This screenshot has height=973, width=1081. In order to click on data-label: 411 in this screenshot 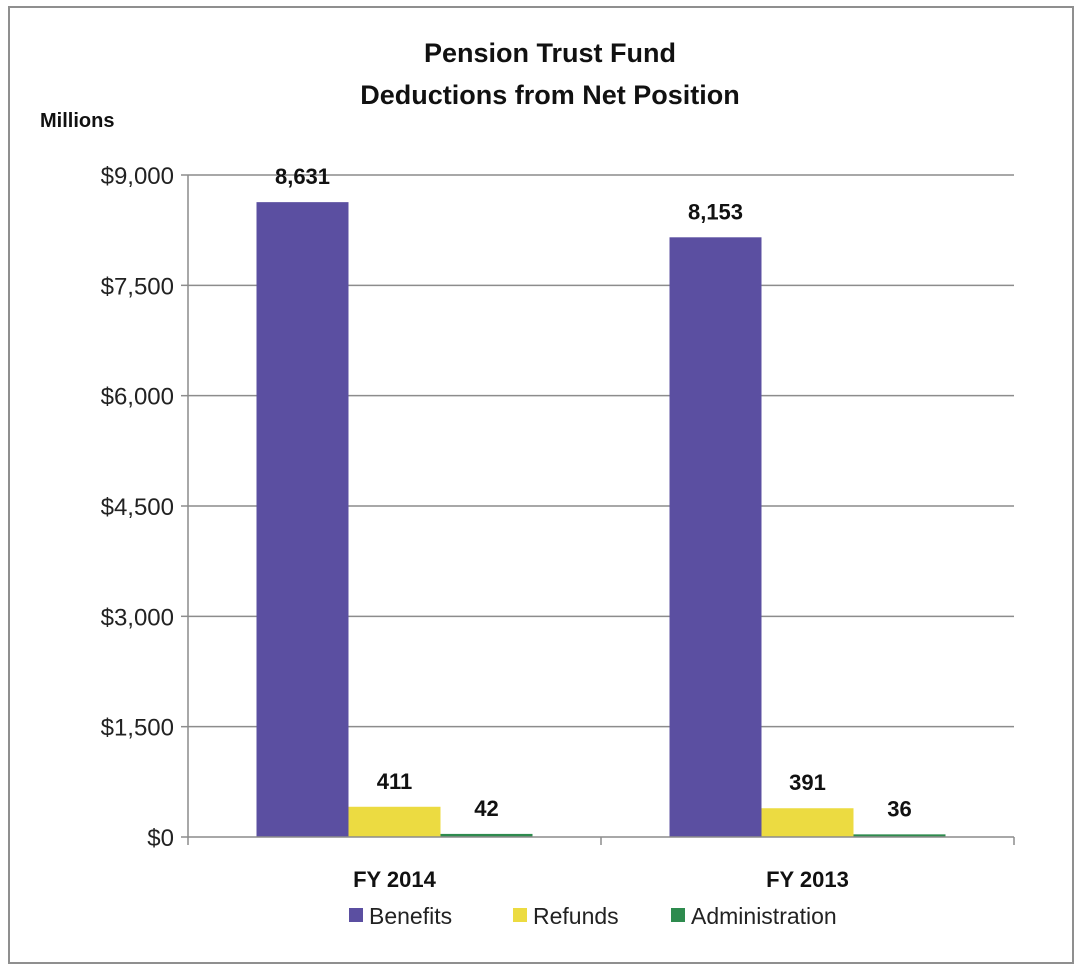, I will do `click(395, 781)`.